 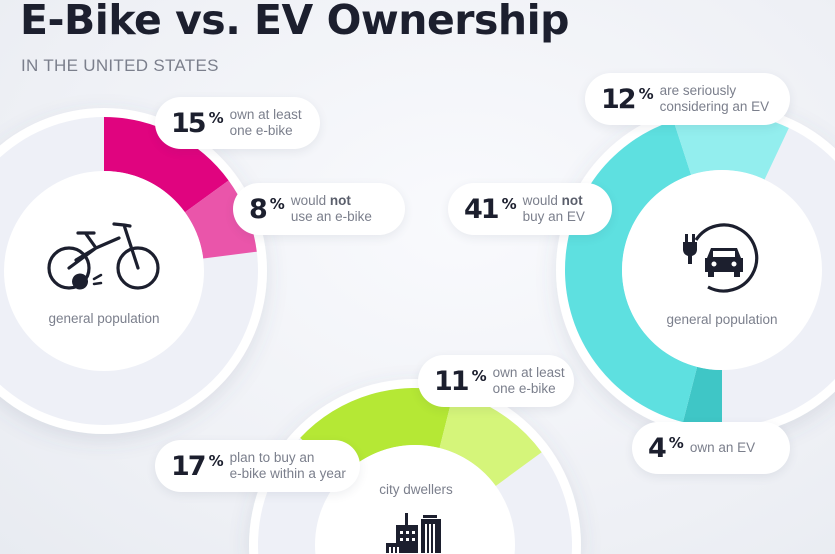 What do you see at coordinates (295, 22) in the screenshot?
I see `page-title: E-Bike vs. EV Ownership` at bounding box center [295, 22].